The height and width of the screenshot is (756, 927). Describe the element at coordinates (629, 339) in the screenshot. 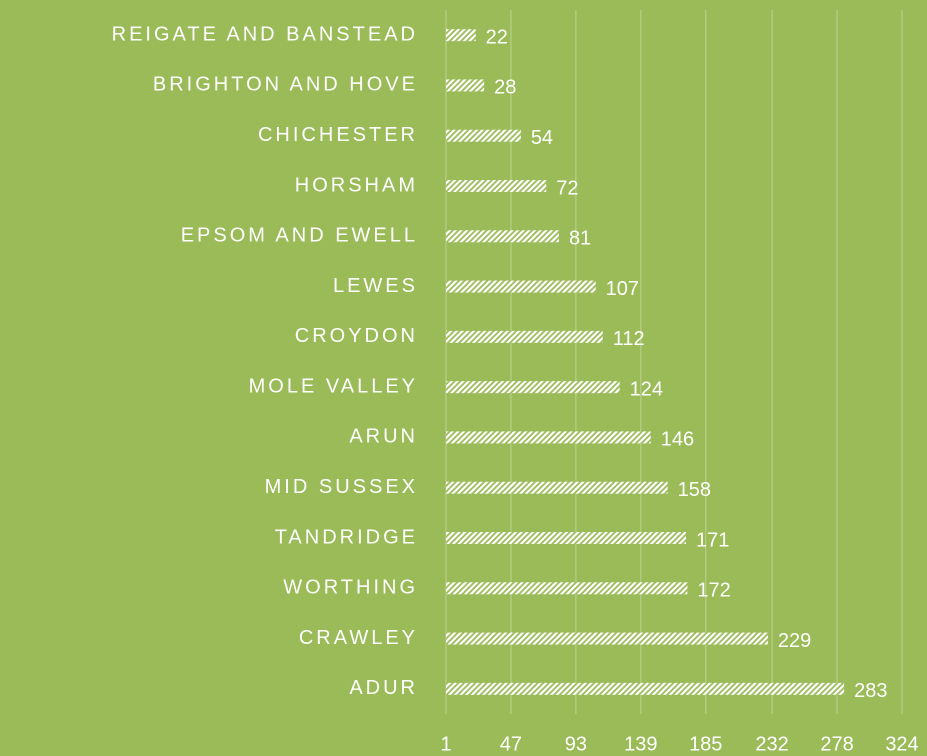

I see `value-label: 112` at that location.